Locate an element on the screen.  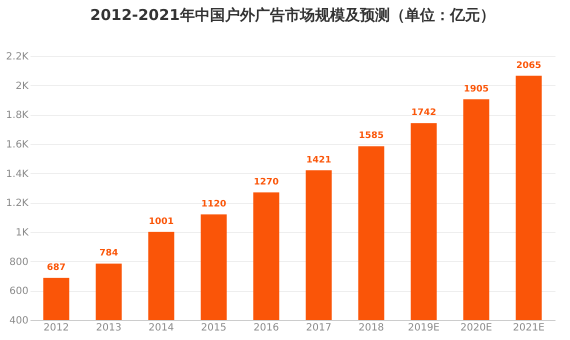
x-tick-label: 2015 is located at coordinates (213, 328).